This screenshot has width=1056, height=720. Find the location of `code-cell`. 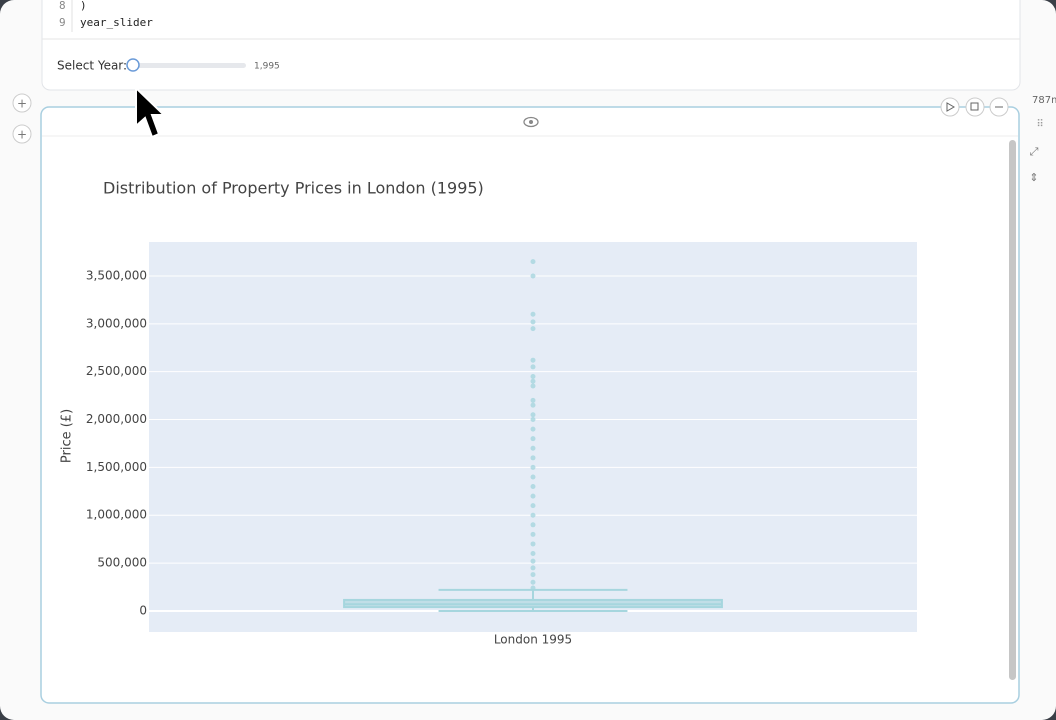

code-cell is located at coordinates (531, 45).